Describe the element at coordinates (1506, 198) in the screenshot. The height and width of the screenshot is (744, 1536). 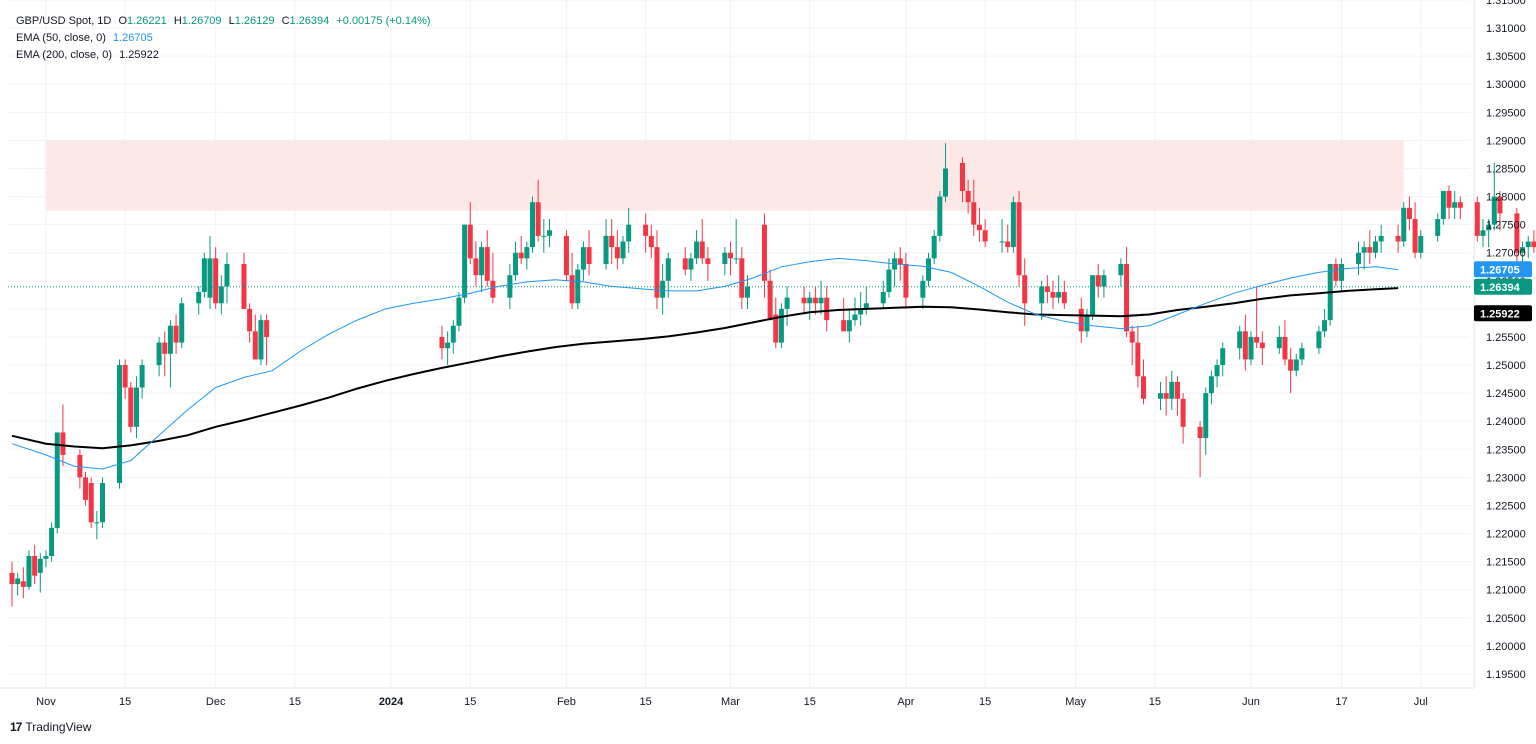
I see `y-tick-label: 1.28000` at that location.